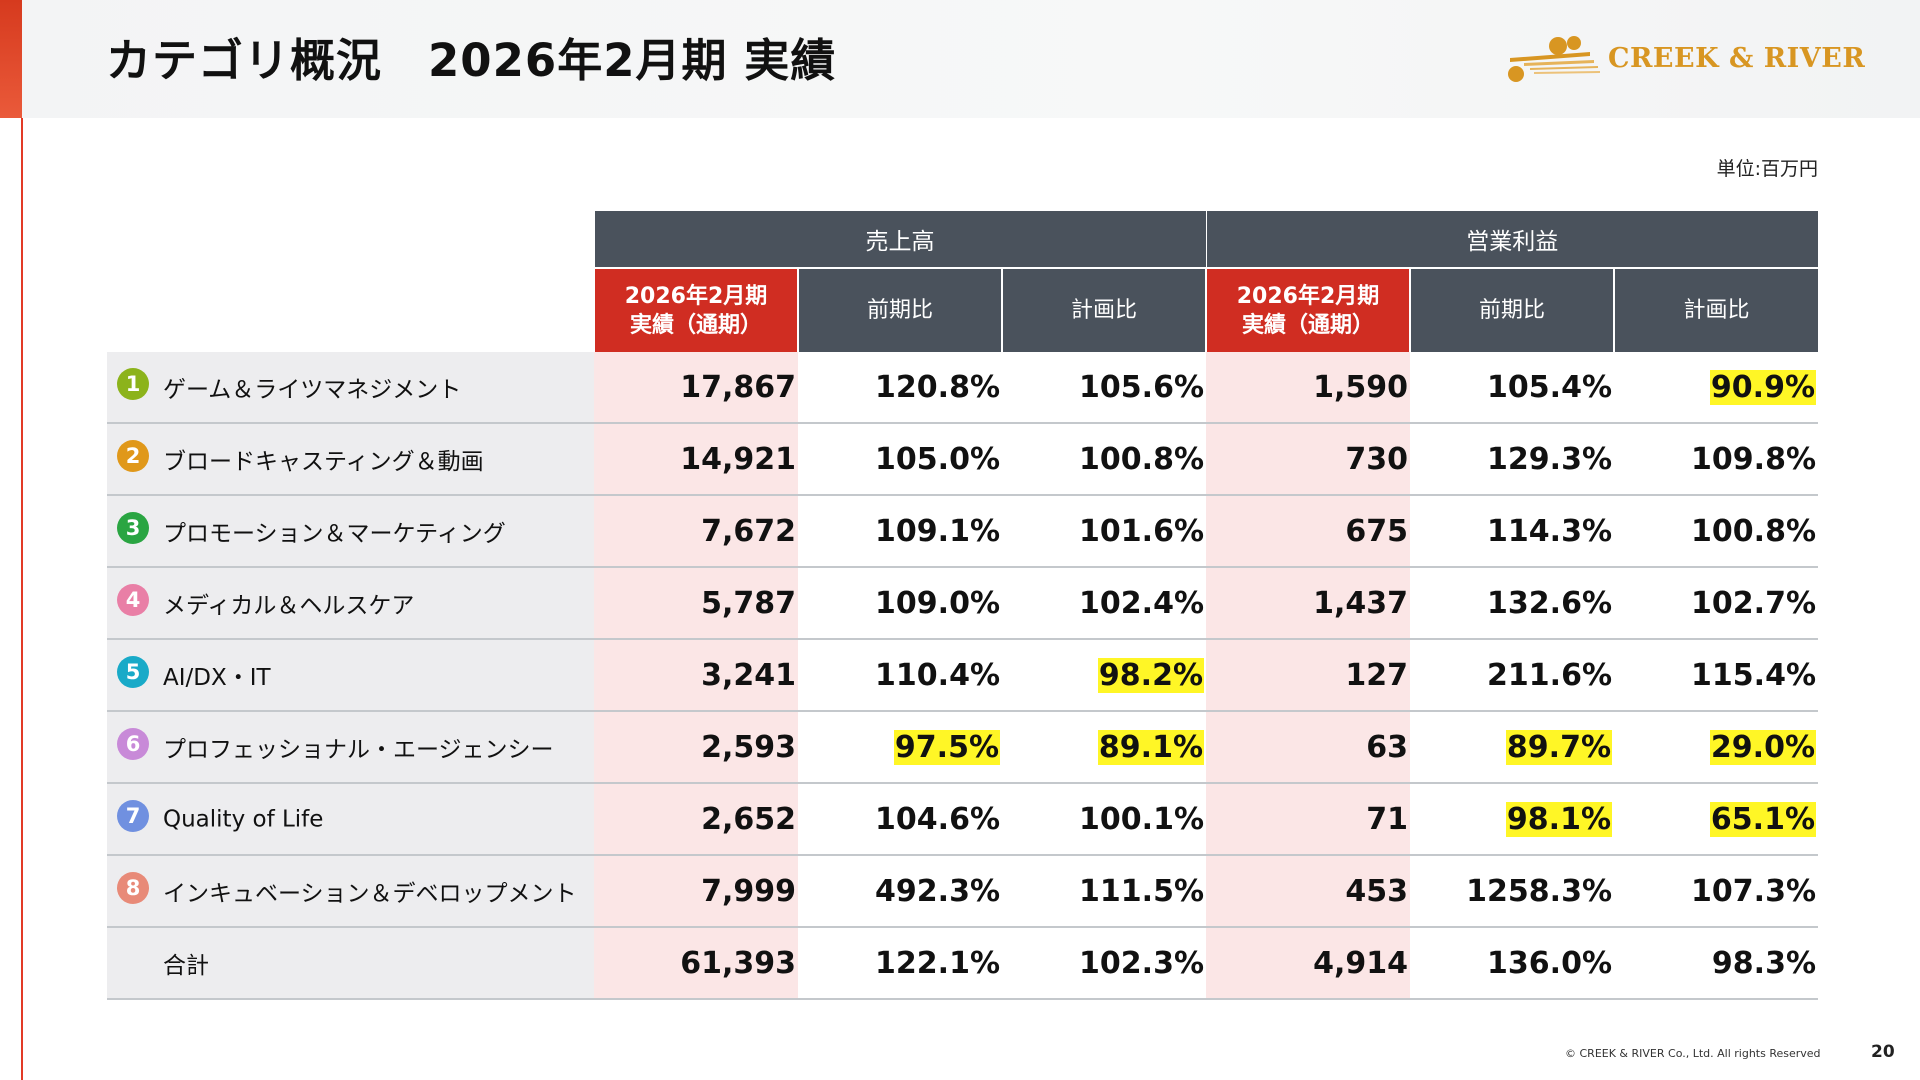 This screenshot has height=1080, width=1920. I want to click on table-row-total: 合計 61,393 122.1% 102.3% 4,914 136.0% 98.3%, so click(962, 963).